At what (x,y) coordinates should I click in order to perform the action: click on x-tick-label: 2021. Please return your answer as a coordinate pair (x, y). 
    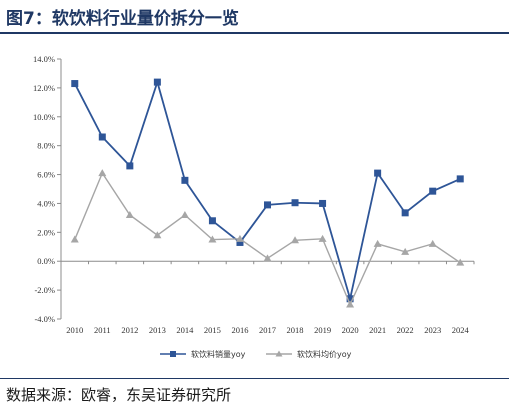
    Looking at the image, I should click on (377, 330).